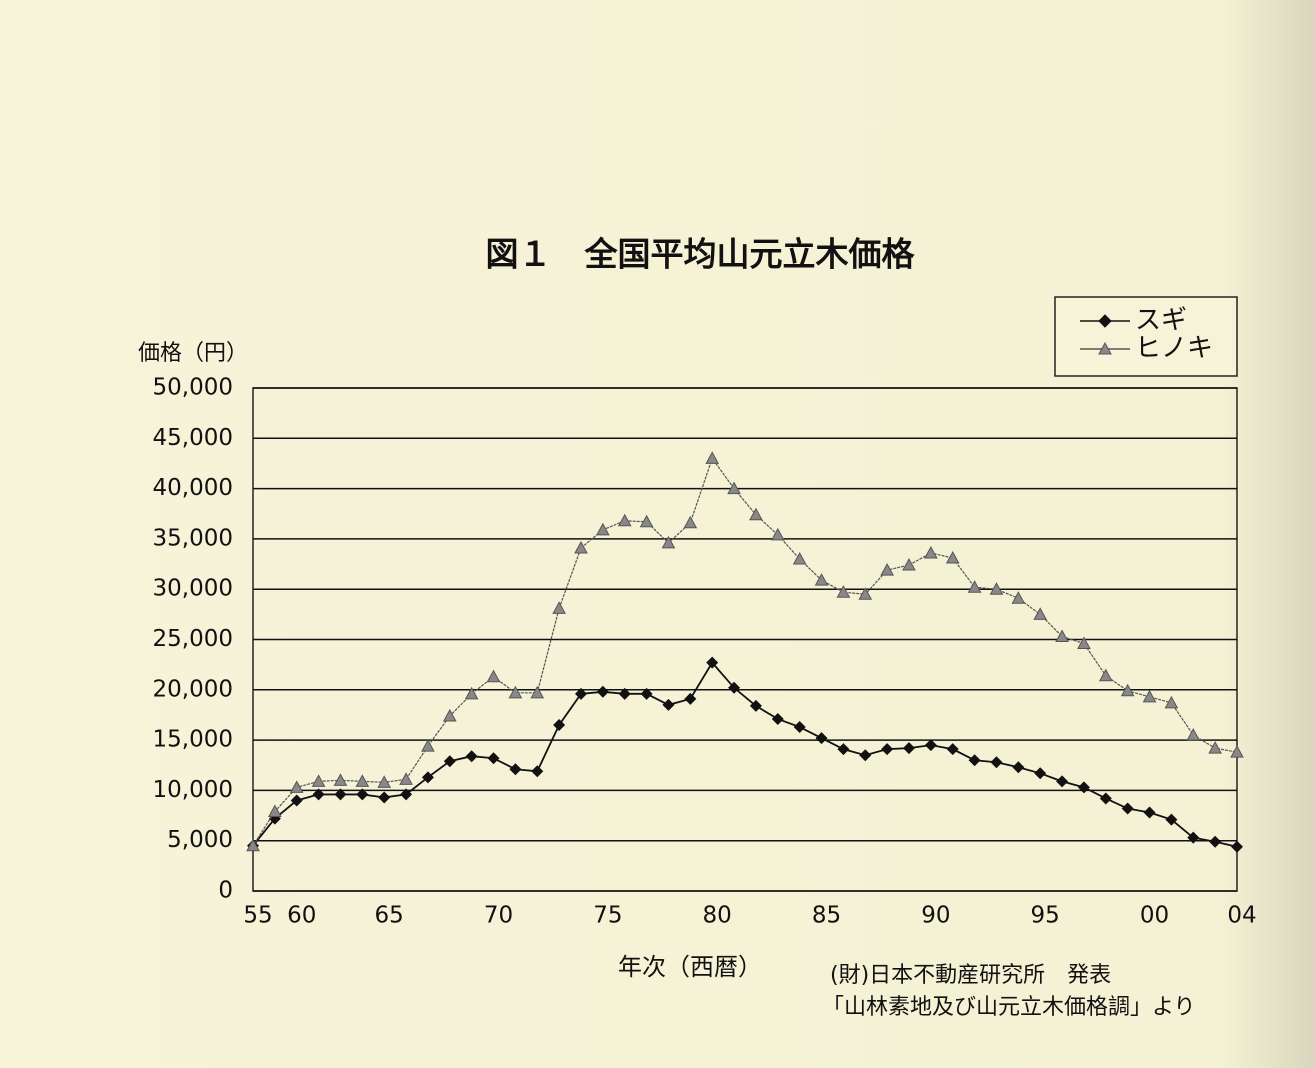 This screenshot has width=1315, height=1068. What do you see at coordinates (389, 916) in the screenshot?
I see `x-tick-label: 65` at bounding box center [389, 916].